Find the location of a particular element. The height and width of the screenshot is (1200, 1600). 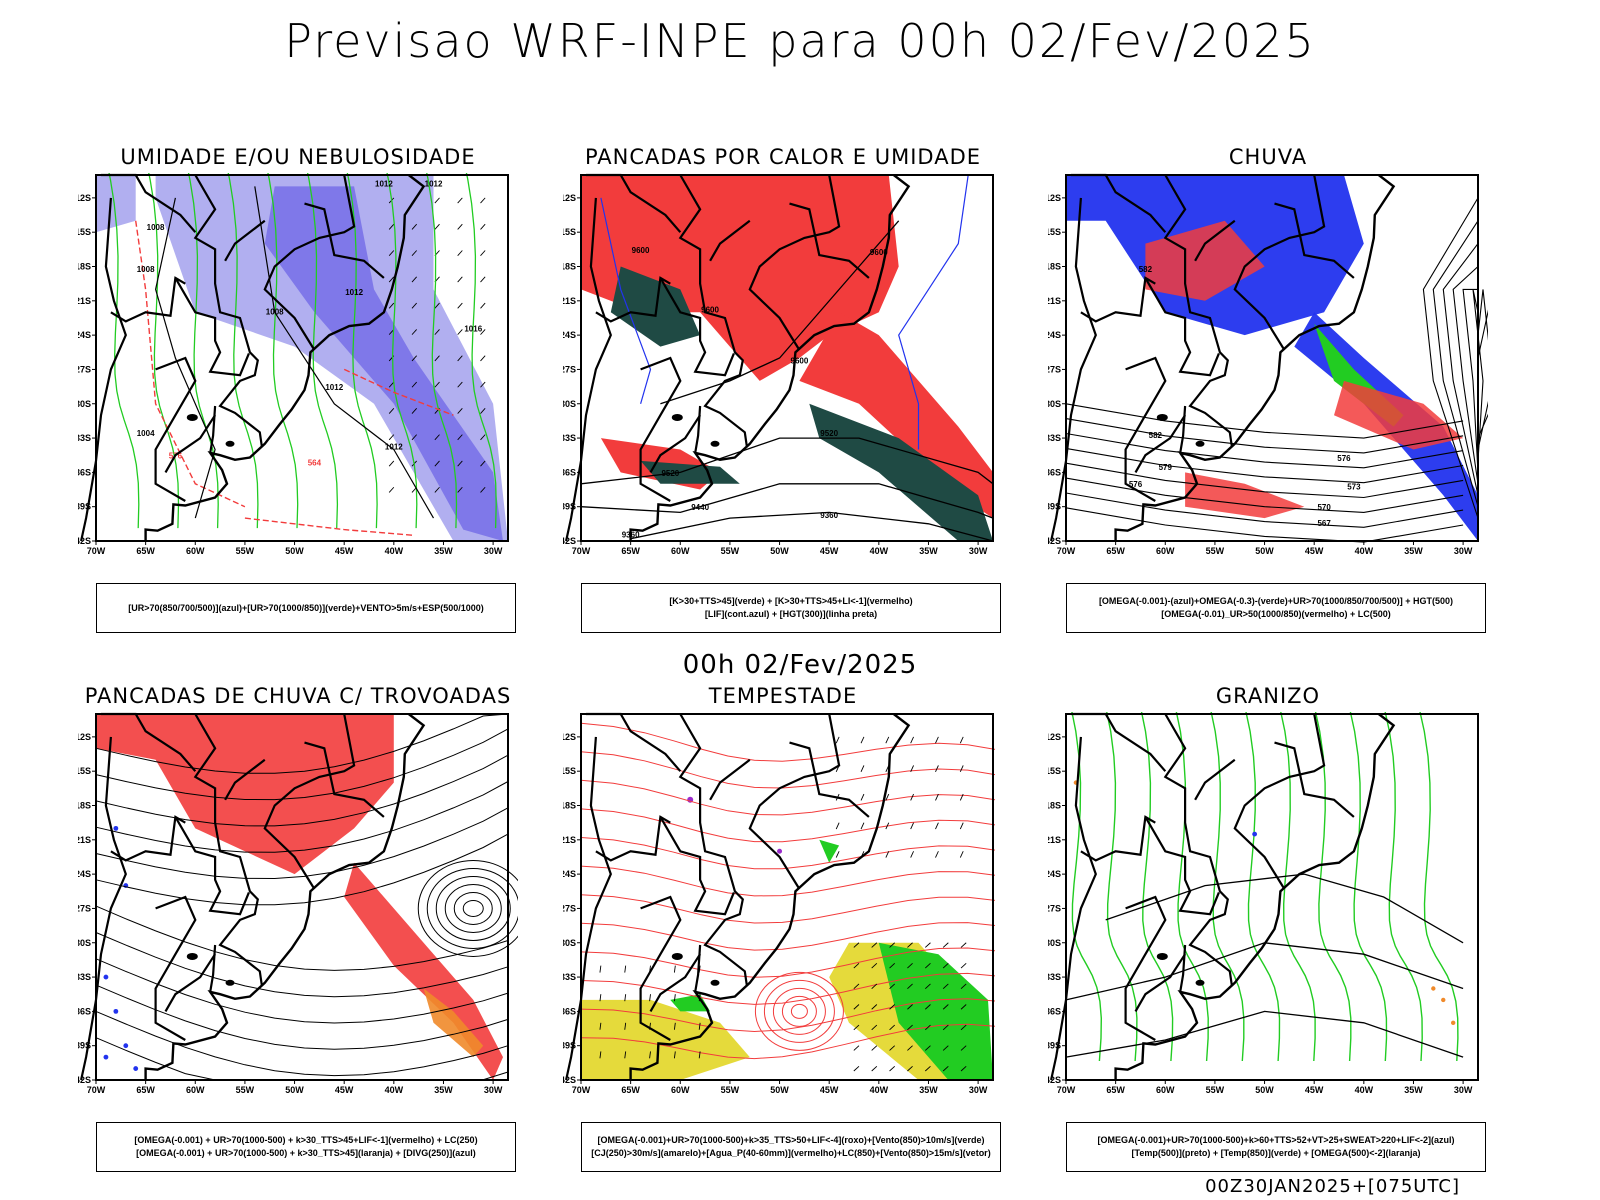

vortex-contour is located at coordinates (799, 1011).